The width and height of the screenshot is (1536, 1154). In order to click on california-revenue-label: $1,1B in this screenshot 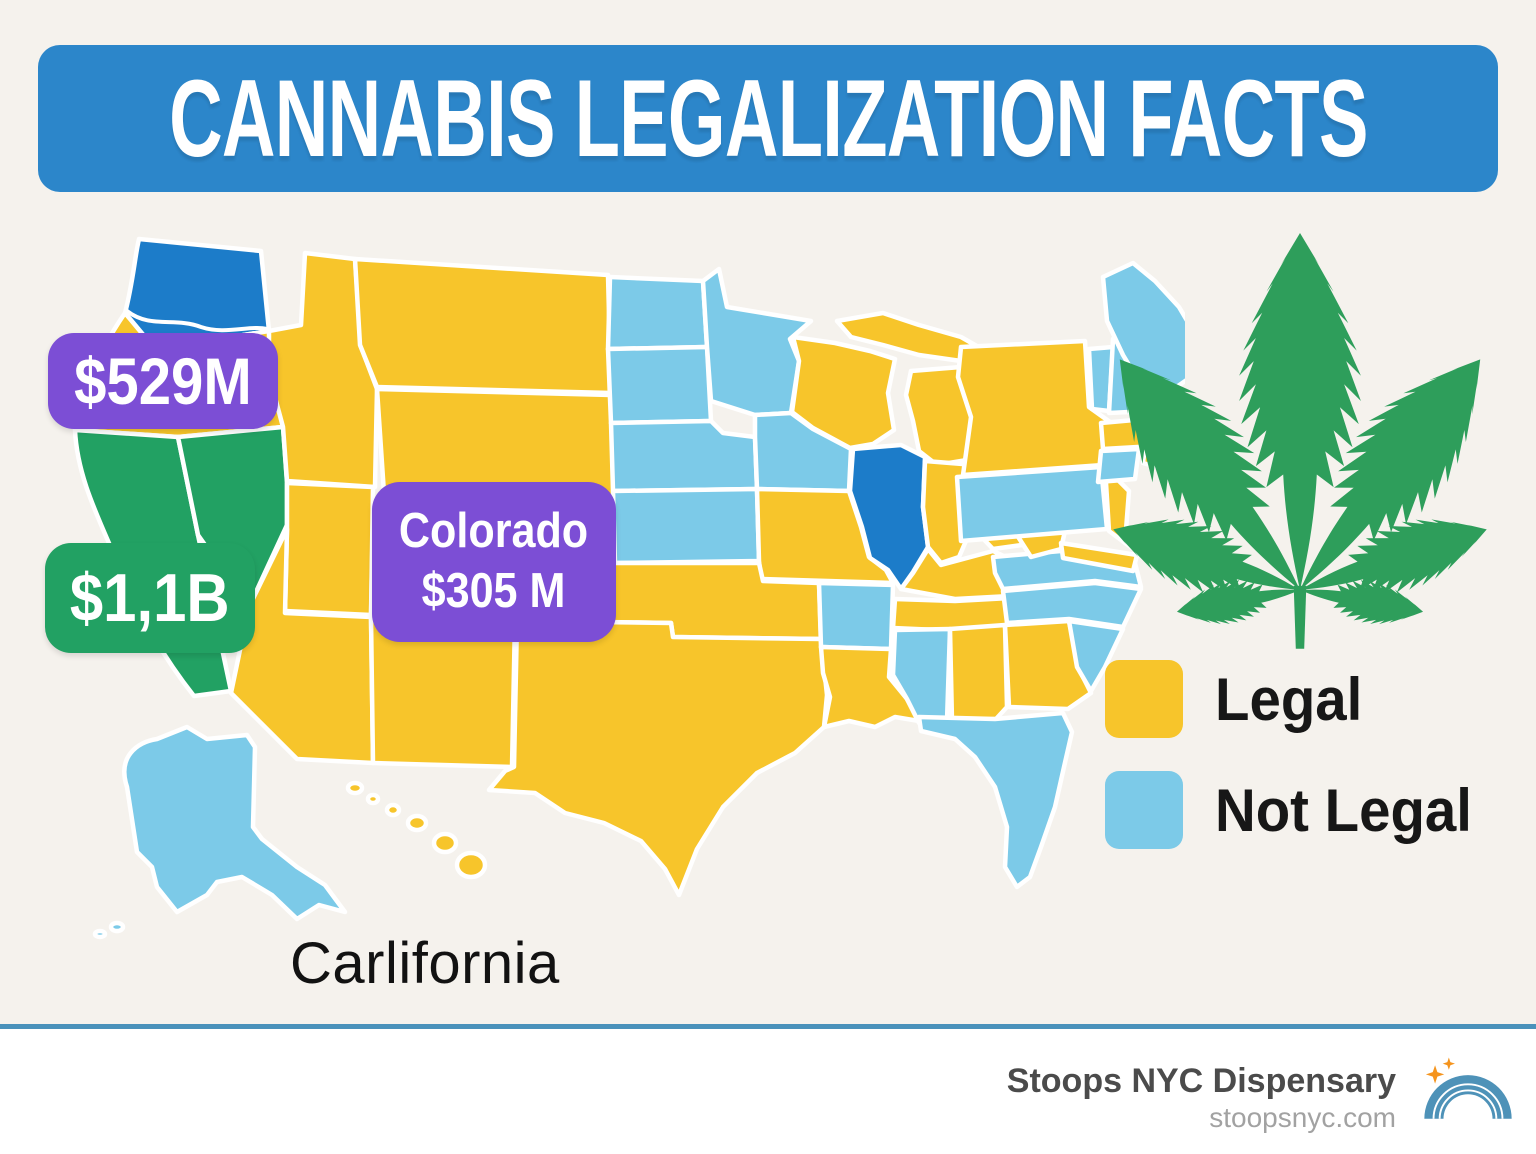, I will do `click(150, 598)`.